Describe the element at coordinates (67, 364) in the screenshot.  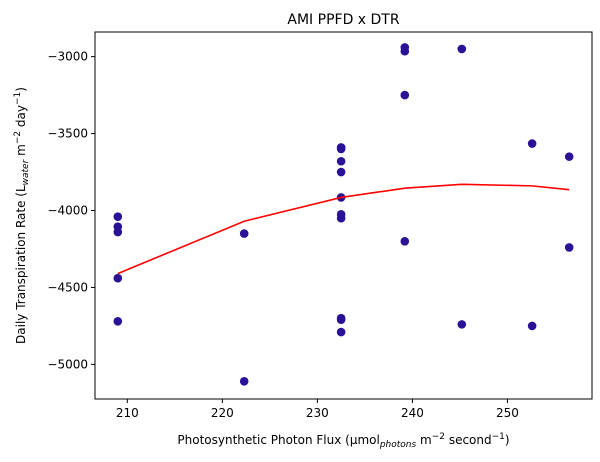
I see `y-tick-label: −5000` at that location.